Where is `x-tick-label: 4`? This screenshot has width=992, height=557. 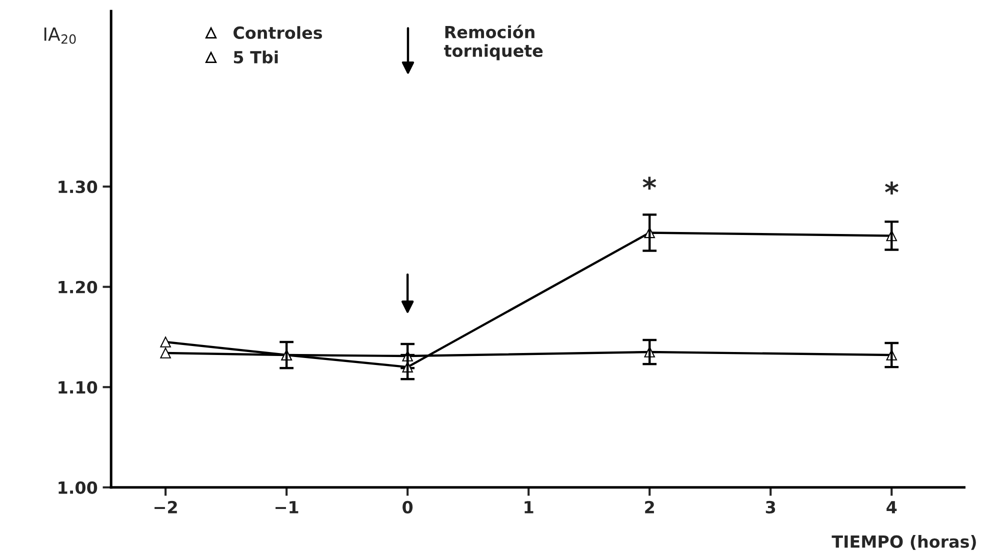 x-tick-label: 4 is located at coordinates (891, 507).